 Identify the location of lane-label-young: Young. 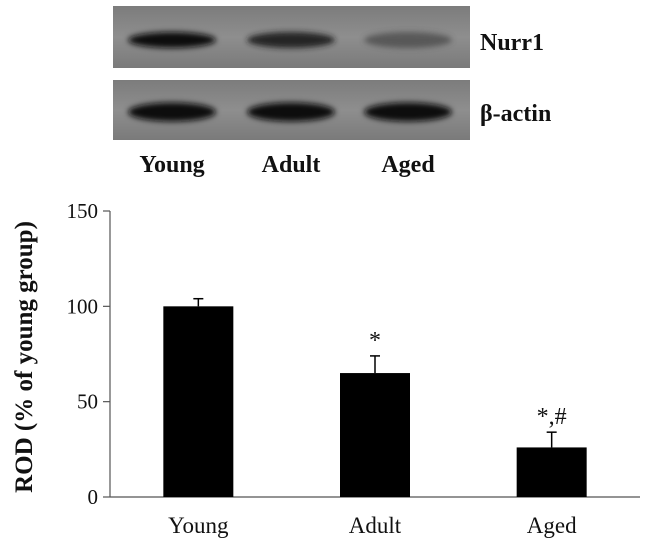
(171, 165).